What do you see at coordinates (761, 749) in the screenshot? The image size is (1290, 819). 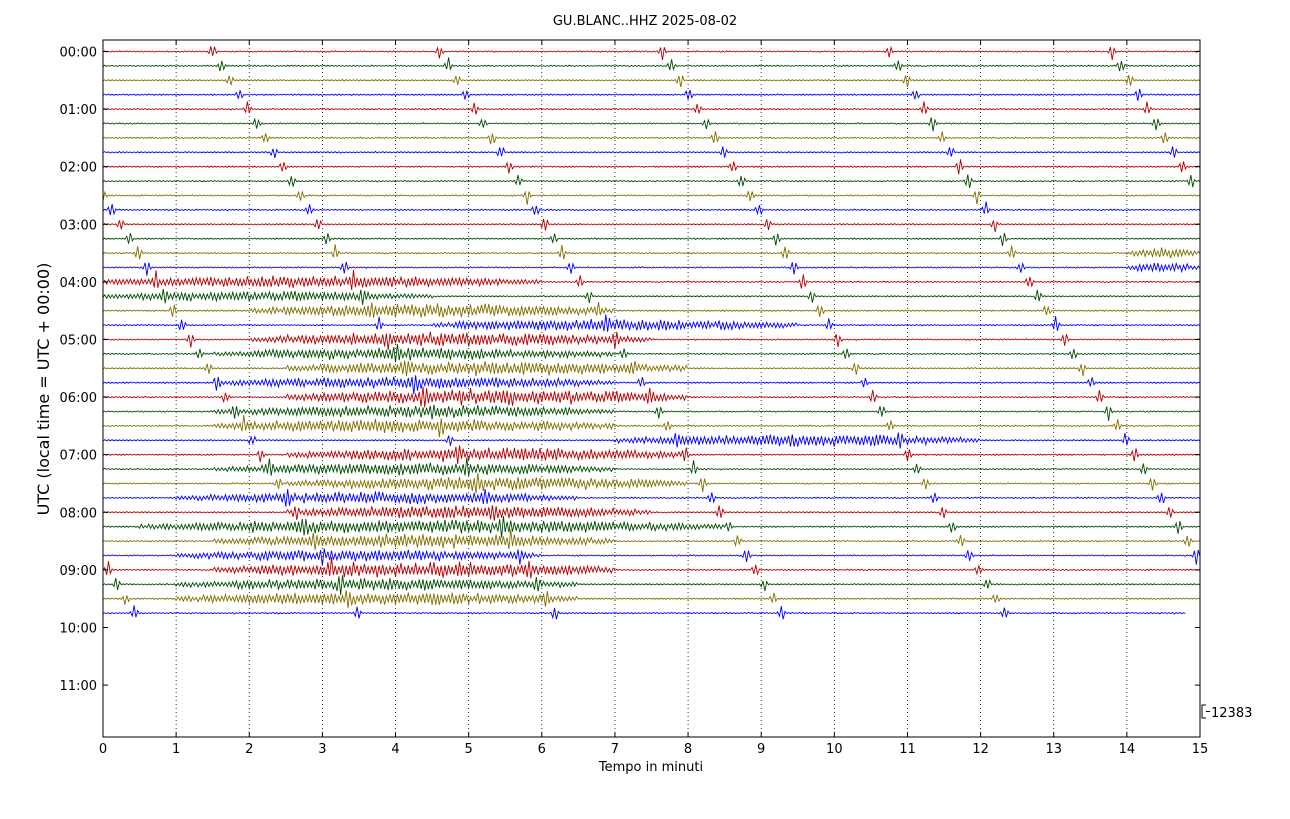 I see `x-tick-label: 9` at bounding box center [761, 749].